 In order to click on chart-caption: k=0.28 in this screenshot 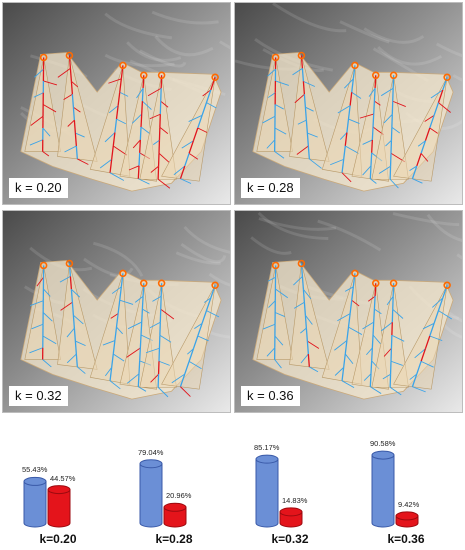, I will do `click(174, 539)`.